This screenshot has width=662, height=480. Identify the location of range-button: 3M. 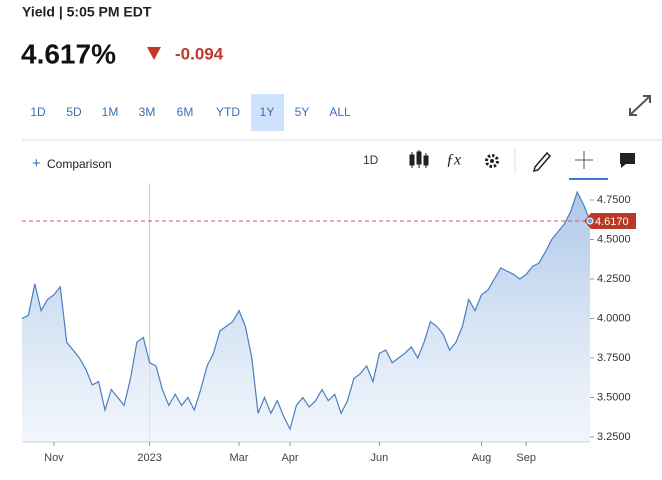
(147, 112).